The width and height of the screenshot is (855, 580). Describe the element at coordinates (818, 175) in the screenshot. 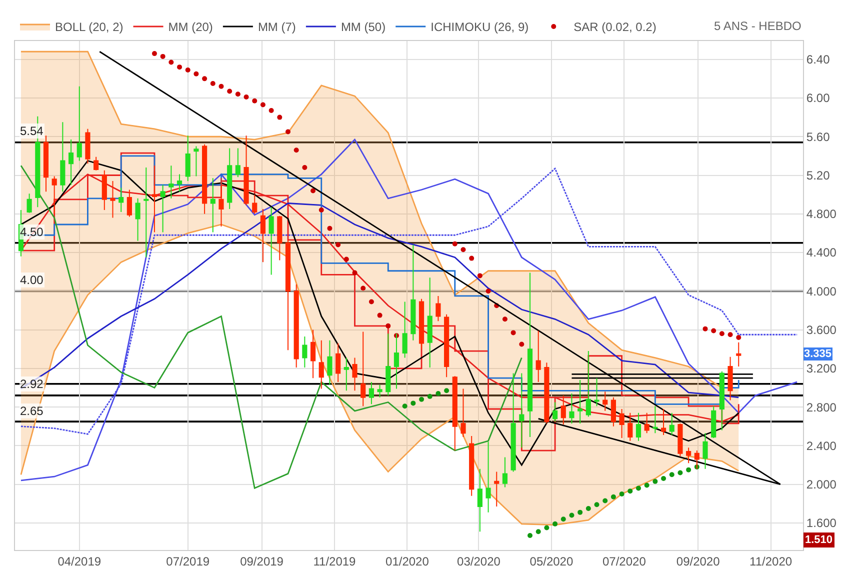

I see `y-tick-label: 5.20` at that location.